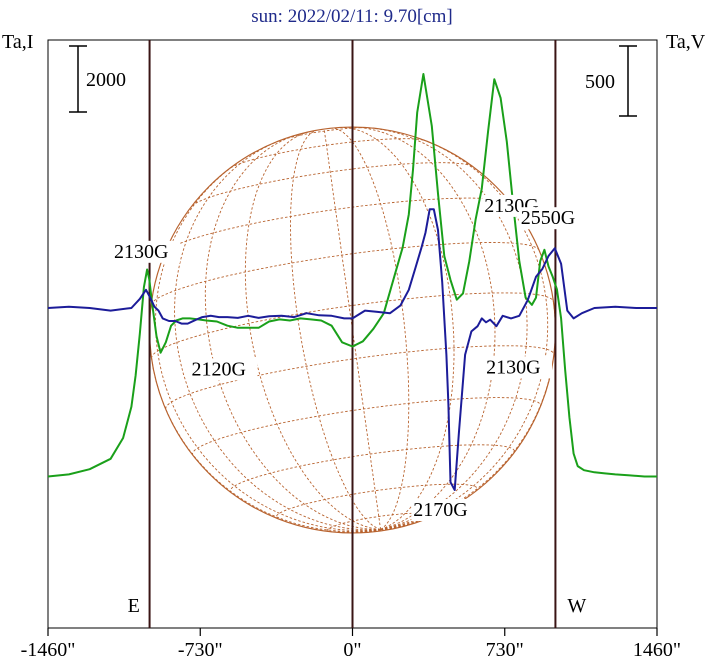 This screenshot has height=662, width=708. What do you see at coordinates (505, 650) in the screenshot?
I see `x-tick-label: 730"` at bounding box center [505, 650].